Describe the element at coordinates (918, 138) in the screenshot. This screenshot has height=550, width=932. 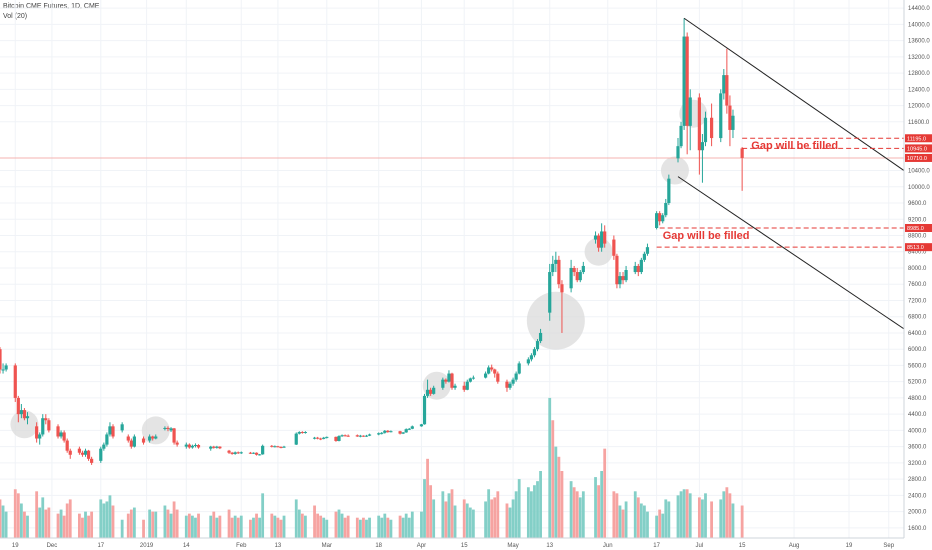
I see `price-tag` at that location.